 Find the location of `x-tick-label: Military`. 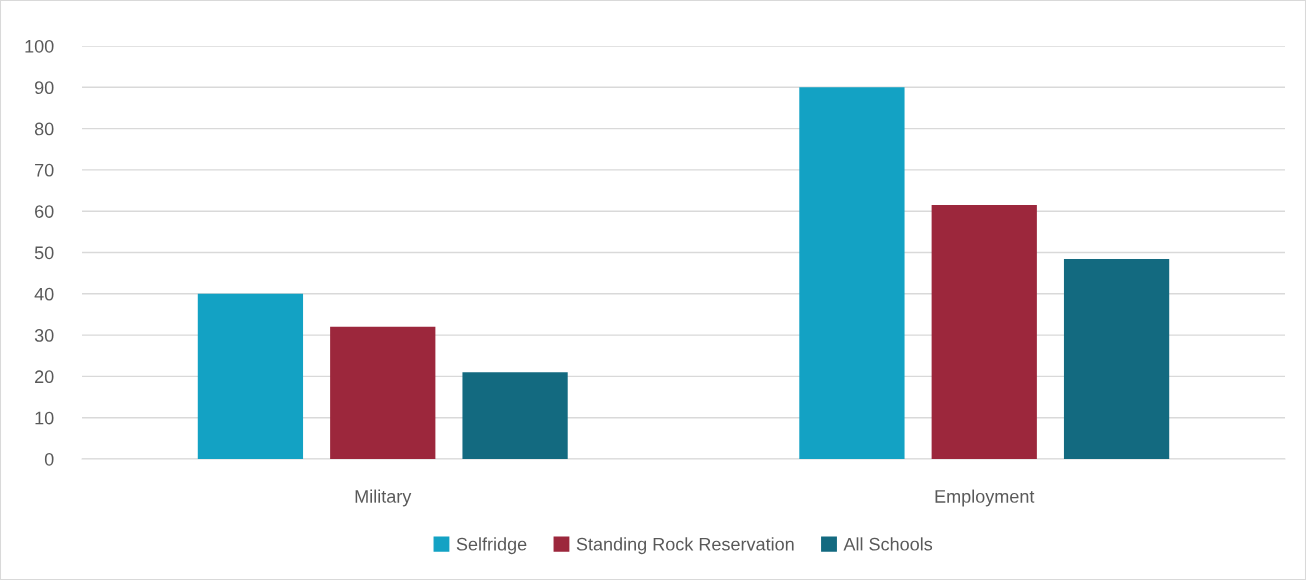

x-tick-label: Military is located at coordinates (383, 498).